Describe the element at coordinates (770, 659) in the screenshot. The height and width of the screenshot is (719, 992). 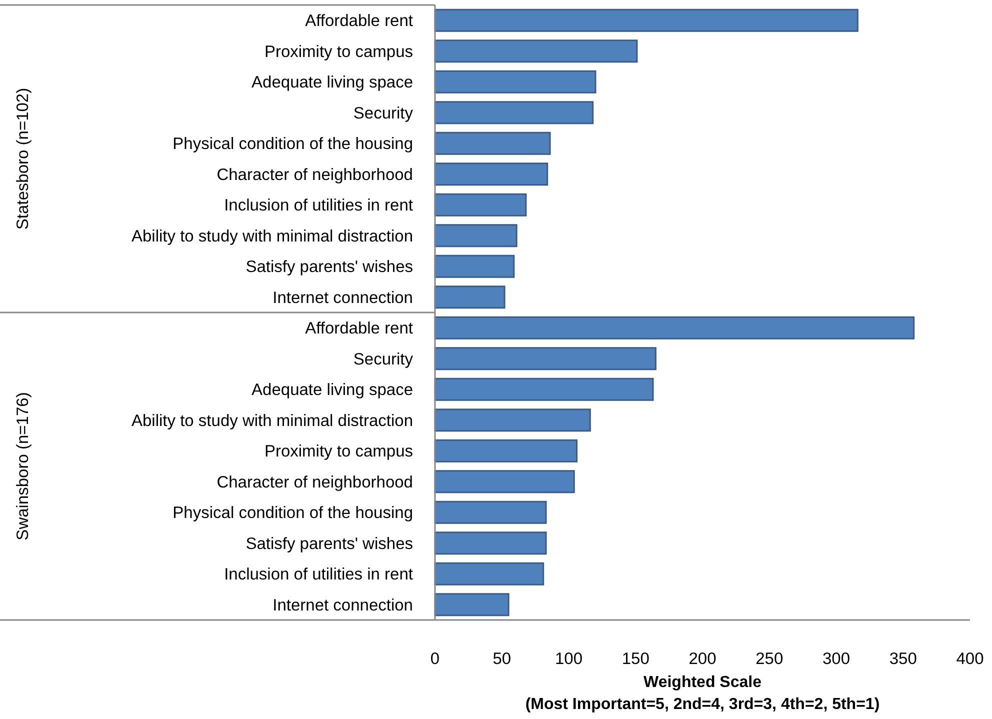
I see `x-tick-label: 250` at that location.